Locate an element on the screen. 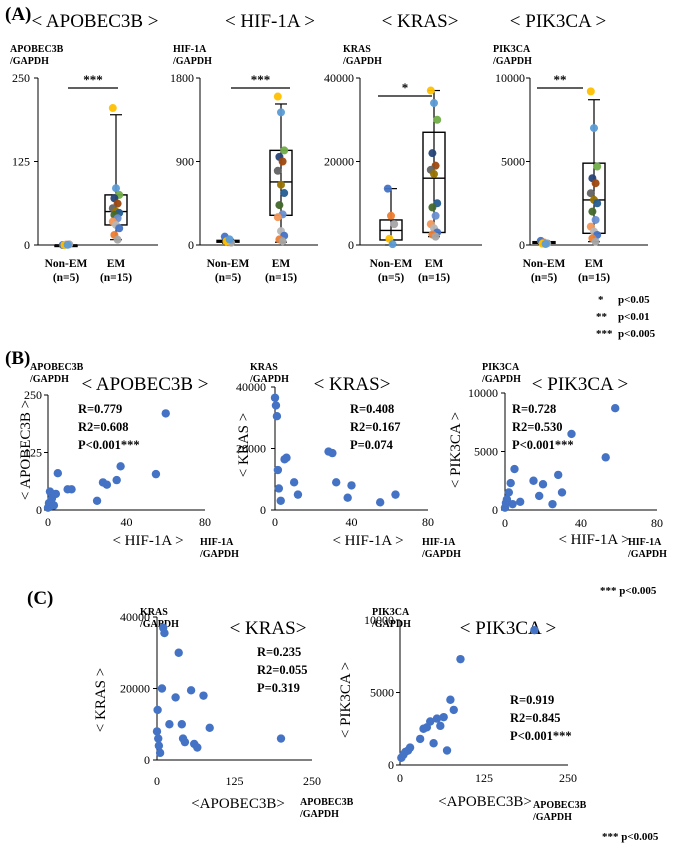 The height and width of the screenshot is (847, 685). x-axis-title: <APOBEC3B> is located at coordinates (485, 802).